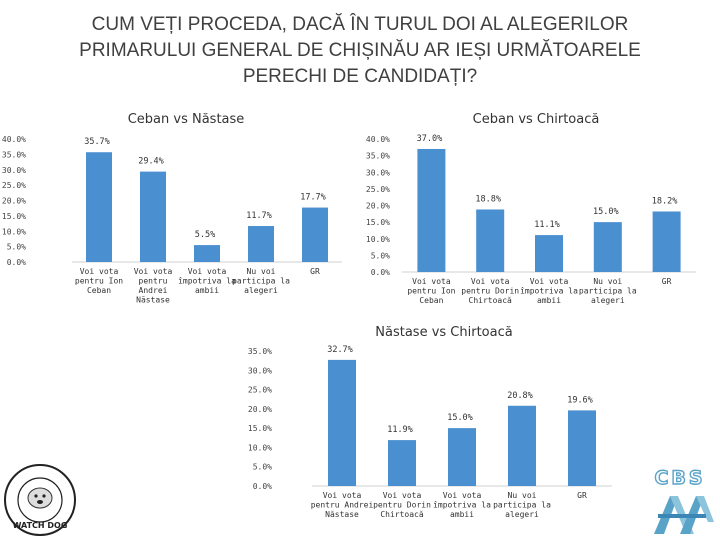  I want to click on data-label: 19.6%, so click(580, 400).